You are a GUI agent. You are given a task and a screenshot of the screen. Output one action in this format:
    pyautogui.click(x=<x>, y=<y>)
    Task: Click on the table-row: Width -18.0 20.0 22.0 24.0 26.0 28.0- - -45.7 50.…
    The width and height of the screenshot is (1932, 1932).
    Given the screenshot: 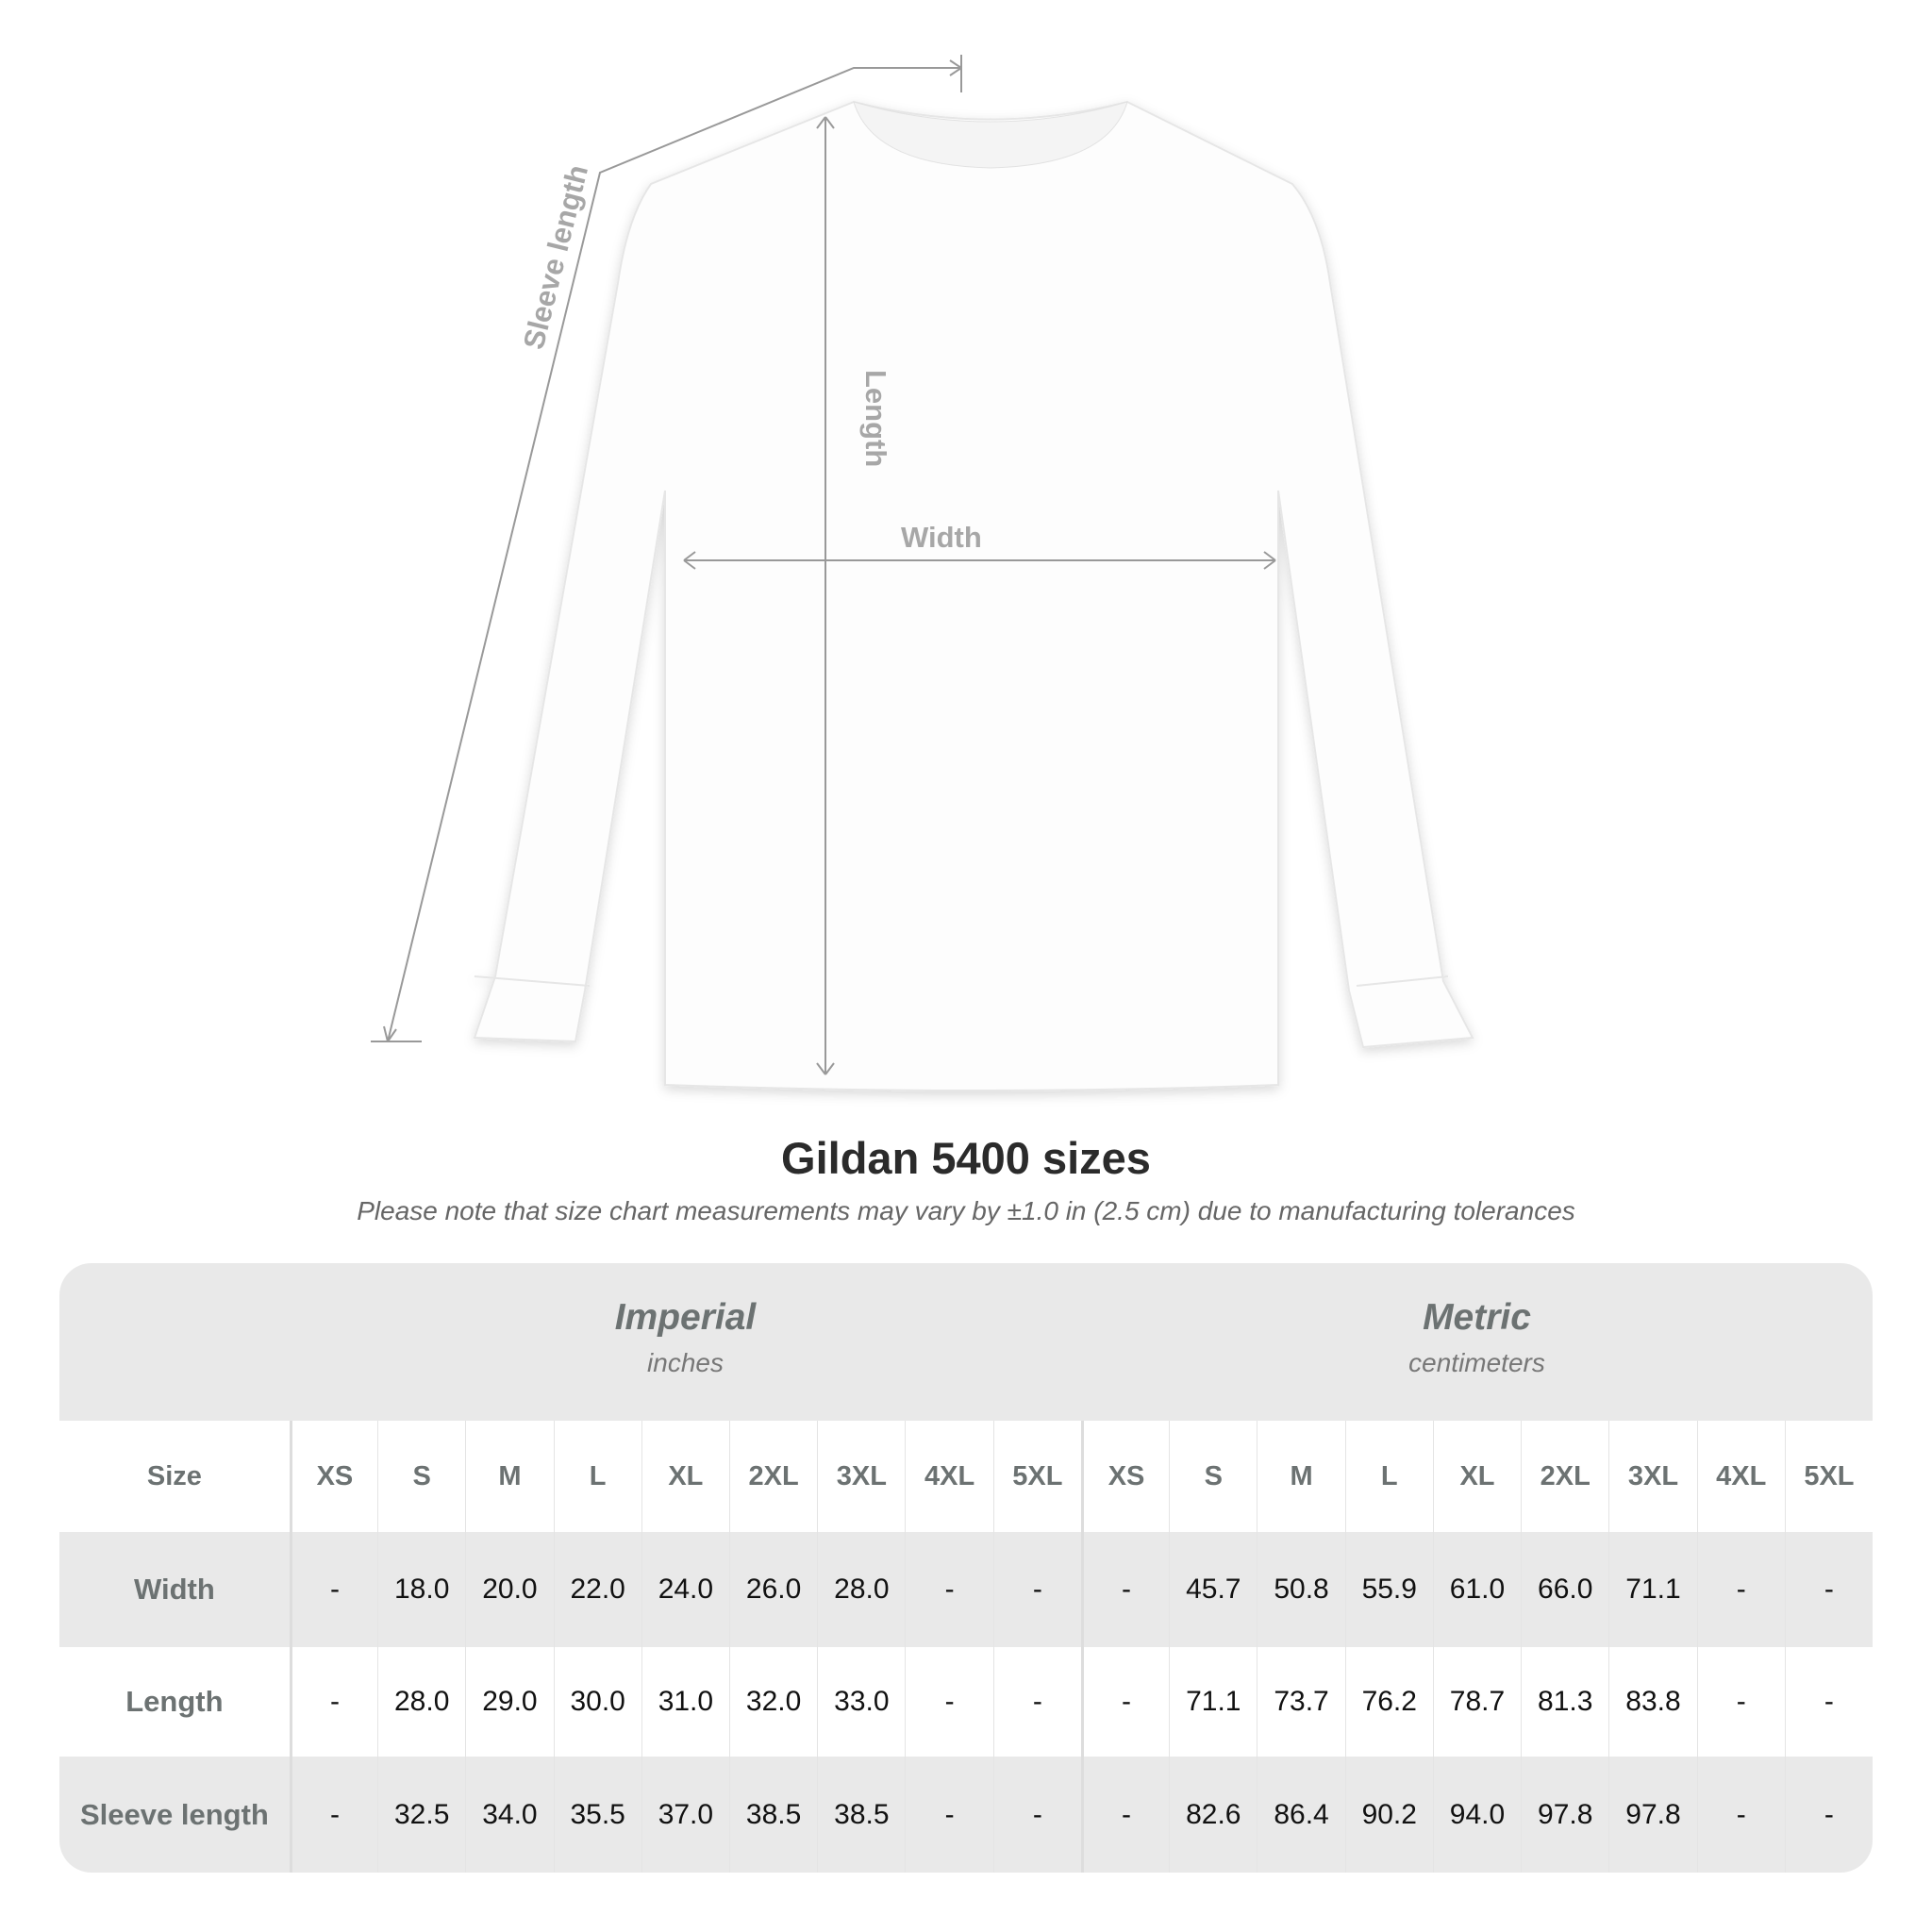 What is the action you would take?
    pyautogui.click(x=966, y=1589)
    